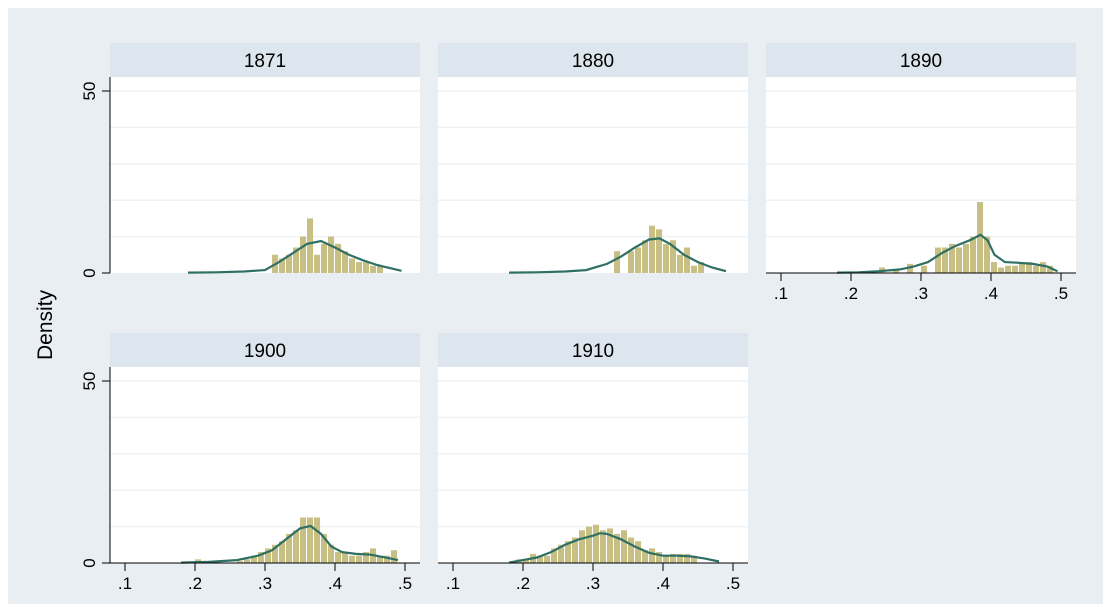  Describe the element at coordinates (593, 351) in the screenshot. I see `panel-title: 1910` at that location.